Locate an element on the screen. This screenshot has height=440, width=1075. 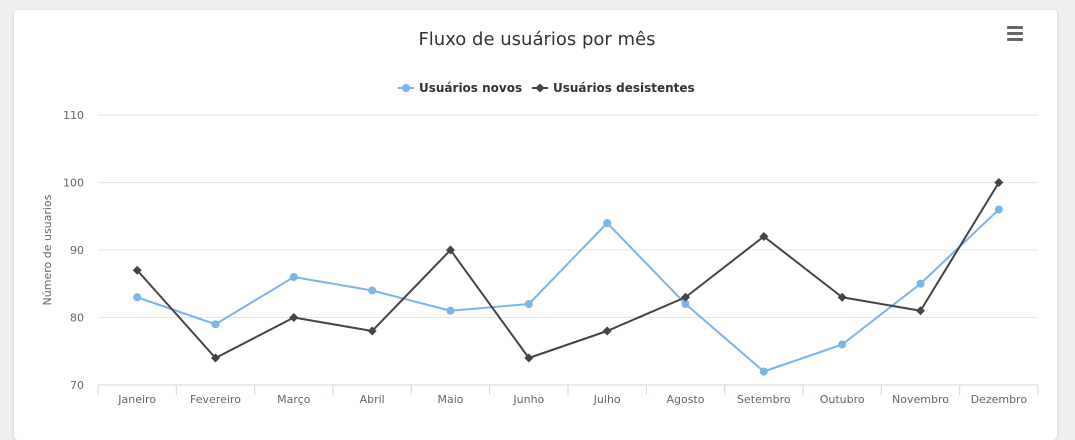
y-tick-label: 110 is located at coordinates (73, 115).